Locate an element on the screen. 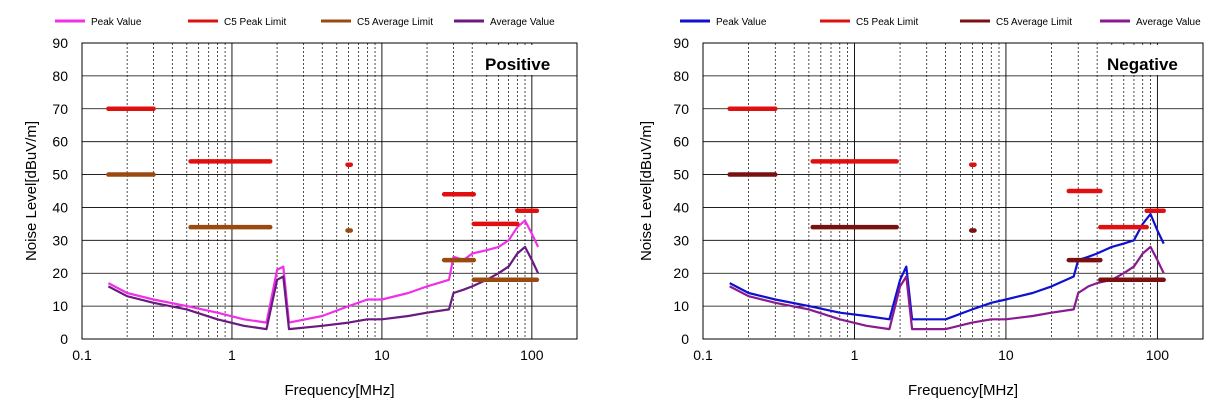 The width and height of the screenshot is (1230, 420). chart-title: Positive is located at coordinates (517, 64).